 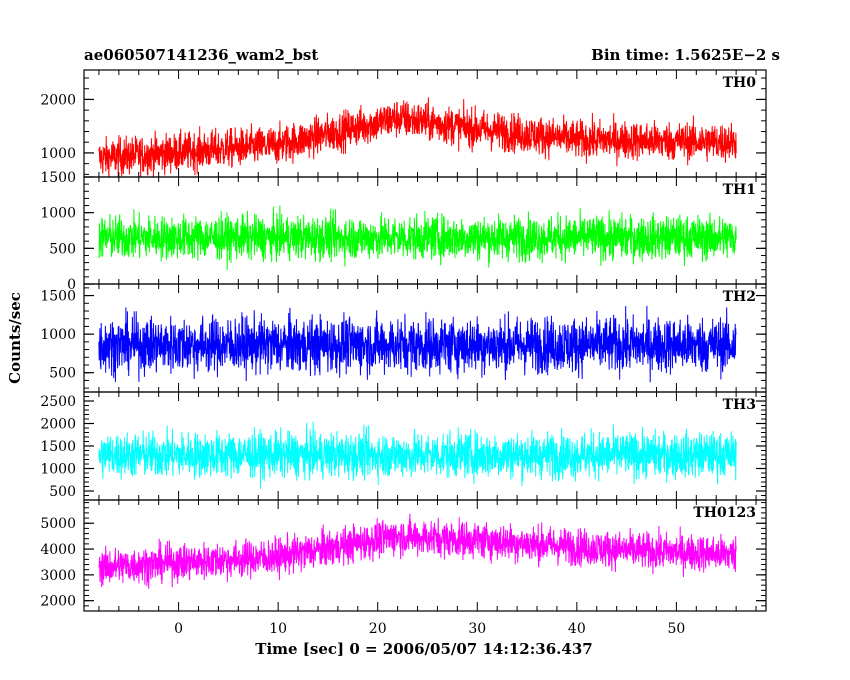 What do you see at coordinates (417, 137) in the screenshot?
I see `series-th0` at bounding box center [417, 137].